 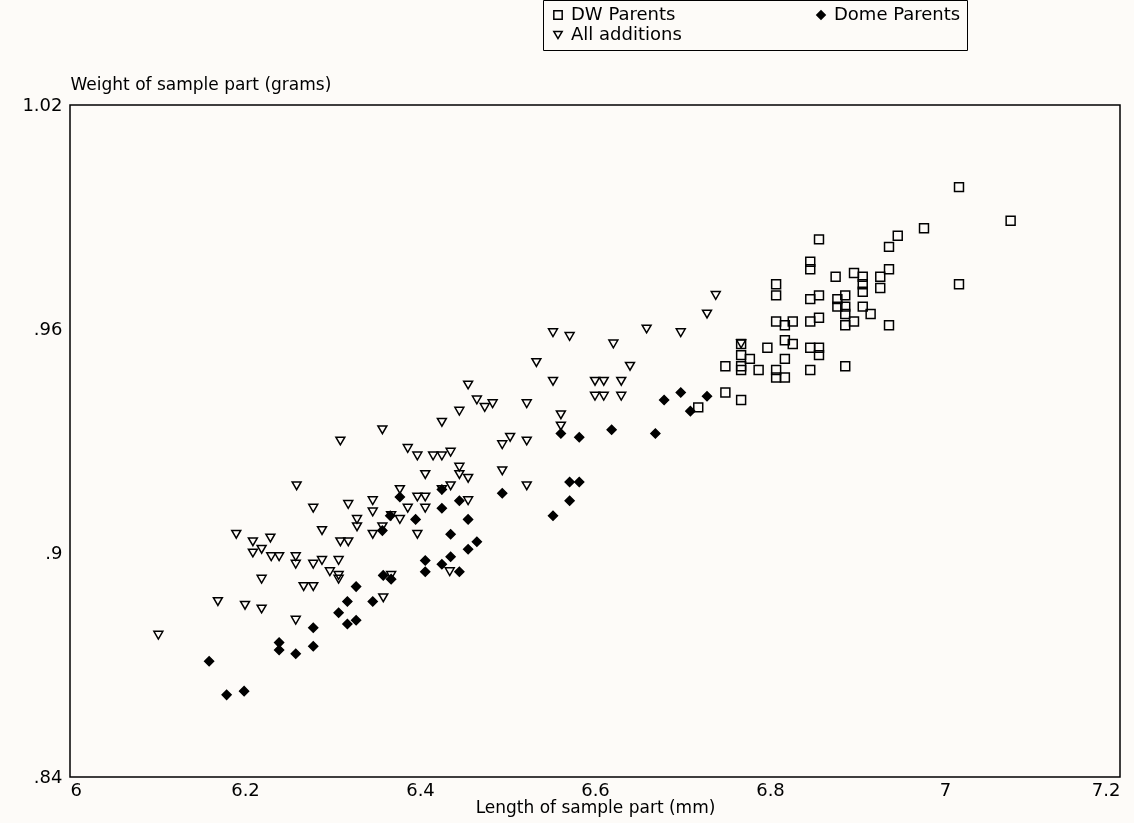 I want to click on x-tick-label: 7.2, so click(x=1106, y=789).